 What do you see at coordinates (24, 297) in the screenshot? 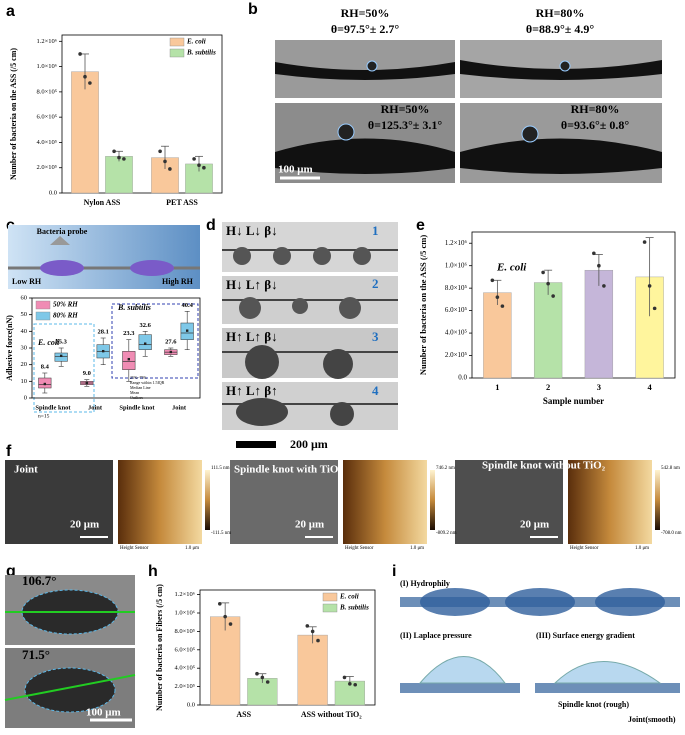
I see `y-tick-label: 60` at bounding box center [24, 297].